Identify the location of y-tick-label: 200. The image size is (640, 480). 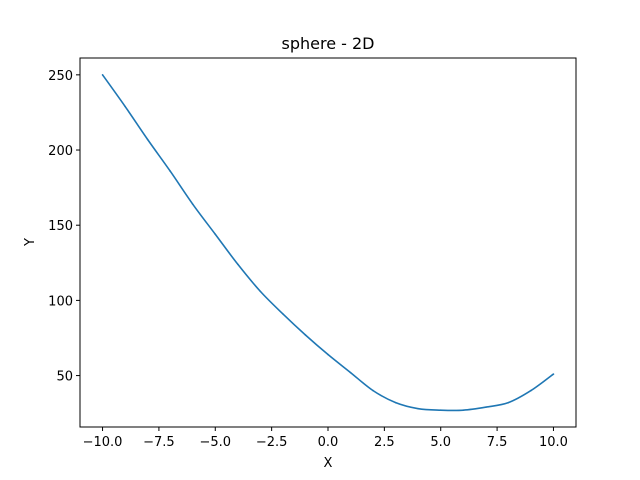
(60, 151).